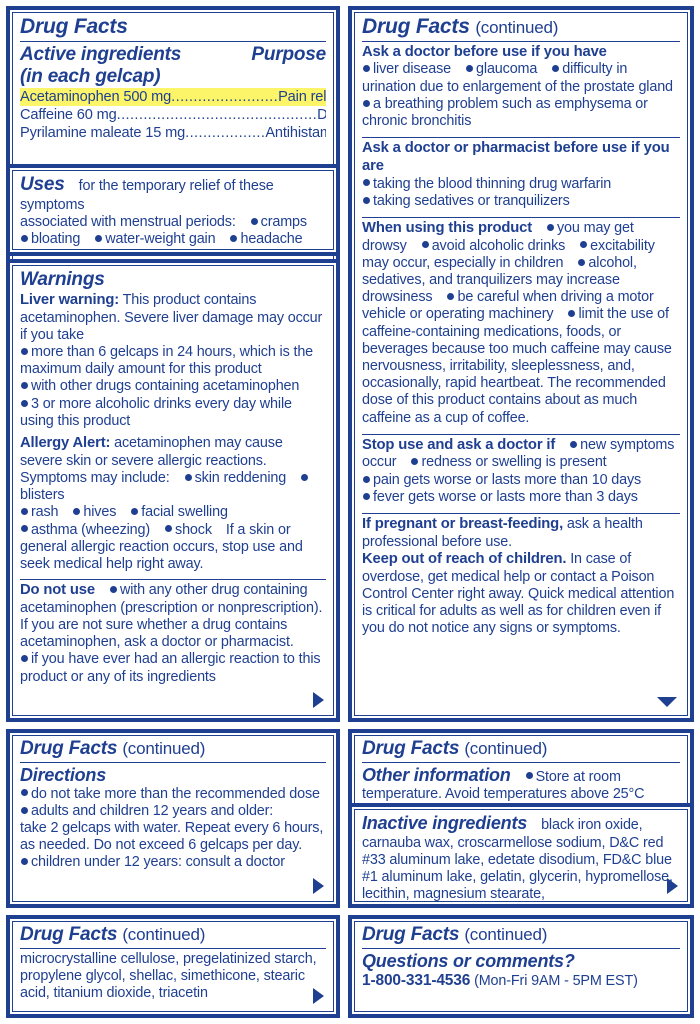  I want to click on allergy-symptom: blisters, so click(42, 495).